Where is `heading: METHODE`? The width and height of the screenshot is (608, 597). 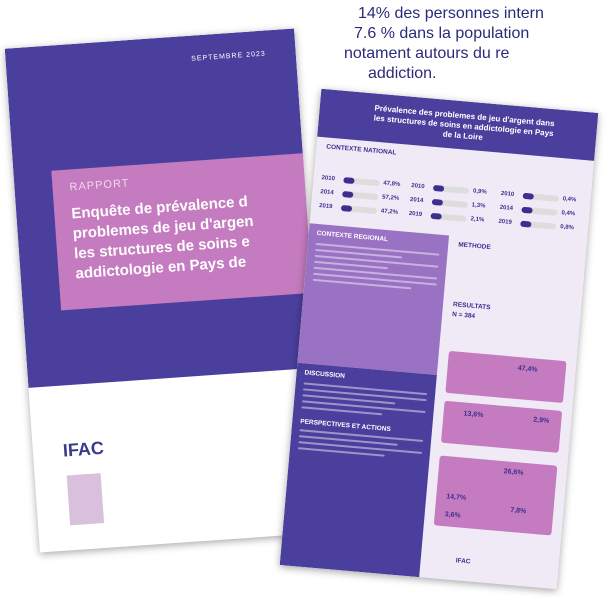 heading: METHODE is located at coordinates (474, 246).